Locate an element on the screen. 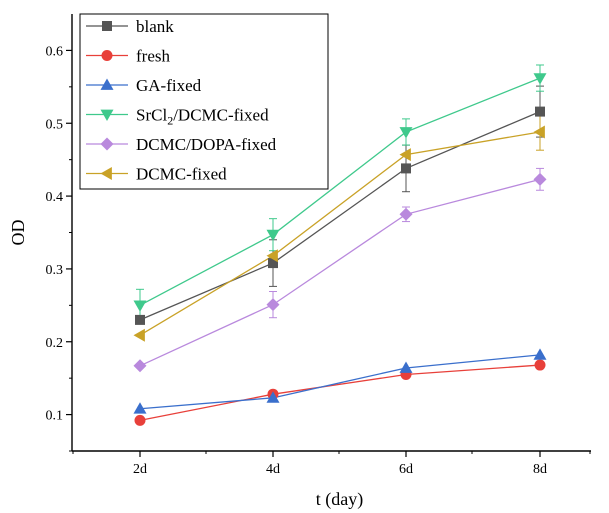 The height and width of the screenshot is (513, 609). legend-marker-srcl2-dcmc-fixed is located at coordinates (107, 115).